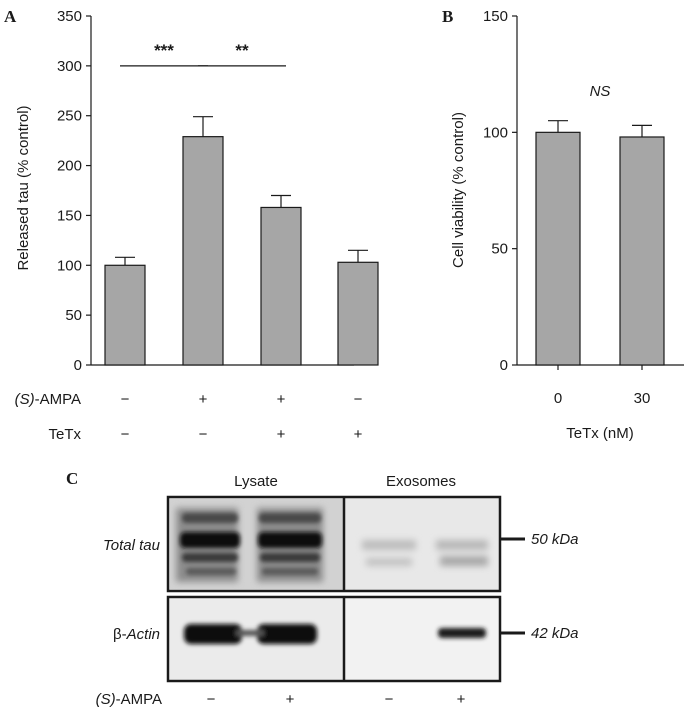  What do you see at coordinates (242, 50) in the screenshot?
I see `panel-a-significance-label: **` at bounding box center [242, 50].